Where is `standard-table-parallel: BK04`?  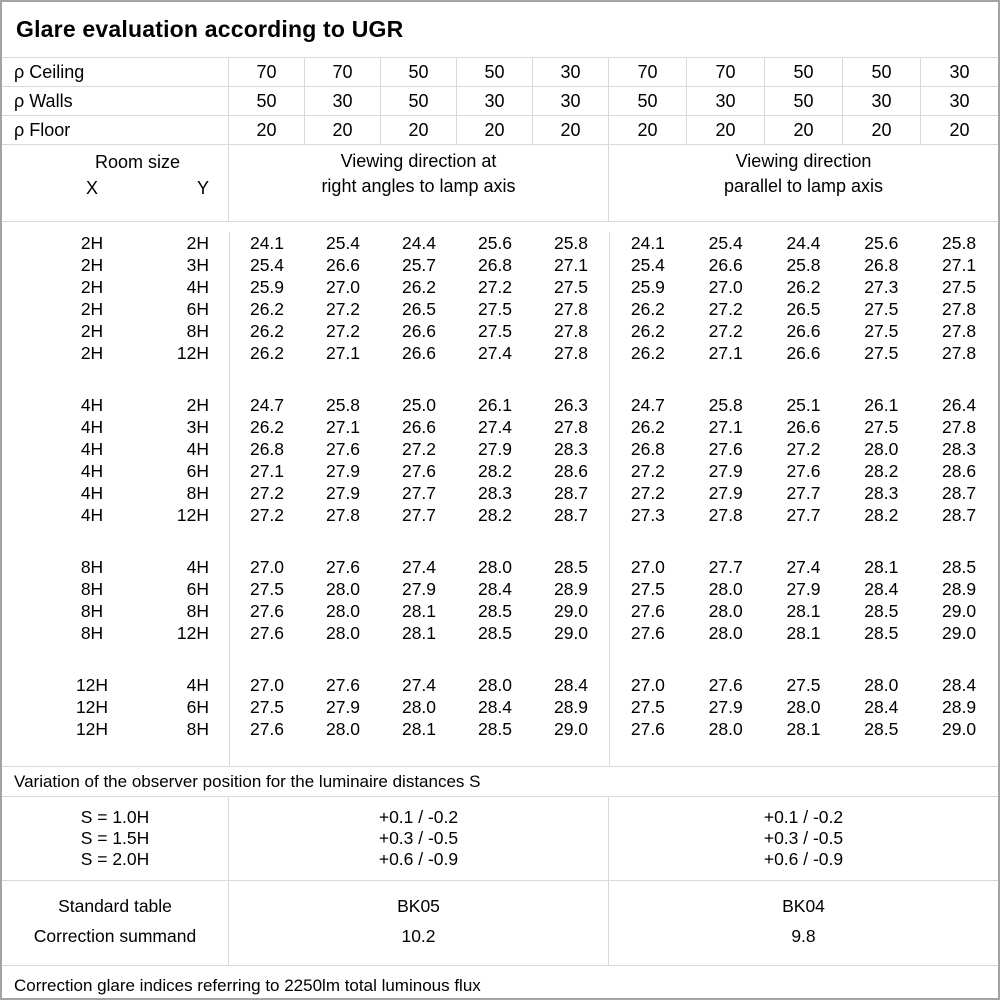 standard-table-parallel: BK04 is located at coordinates (803, 906).